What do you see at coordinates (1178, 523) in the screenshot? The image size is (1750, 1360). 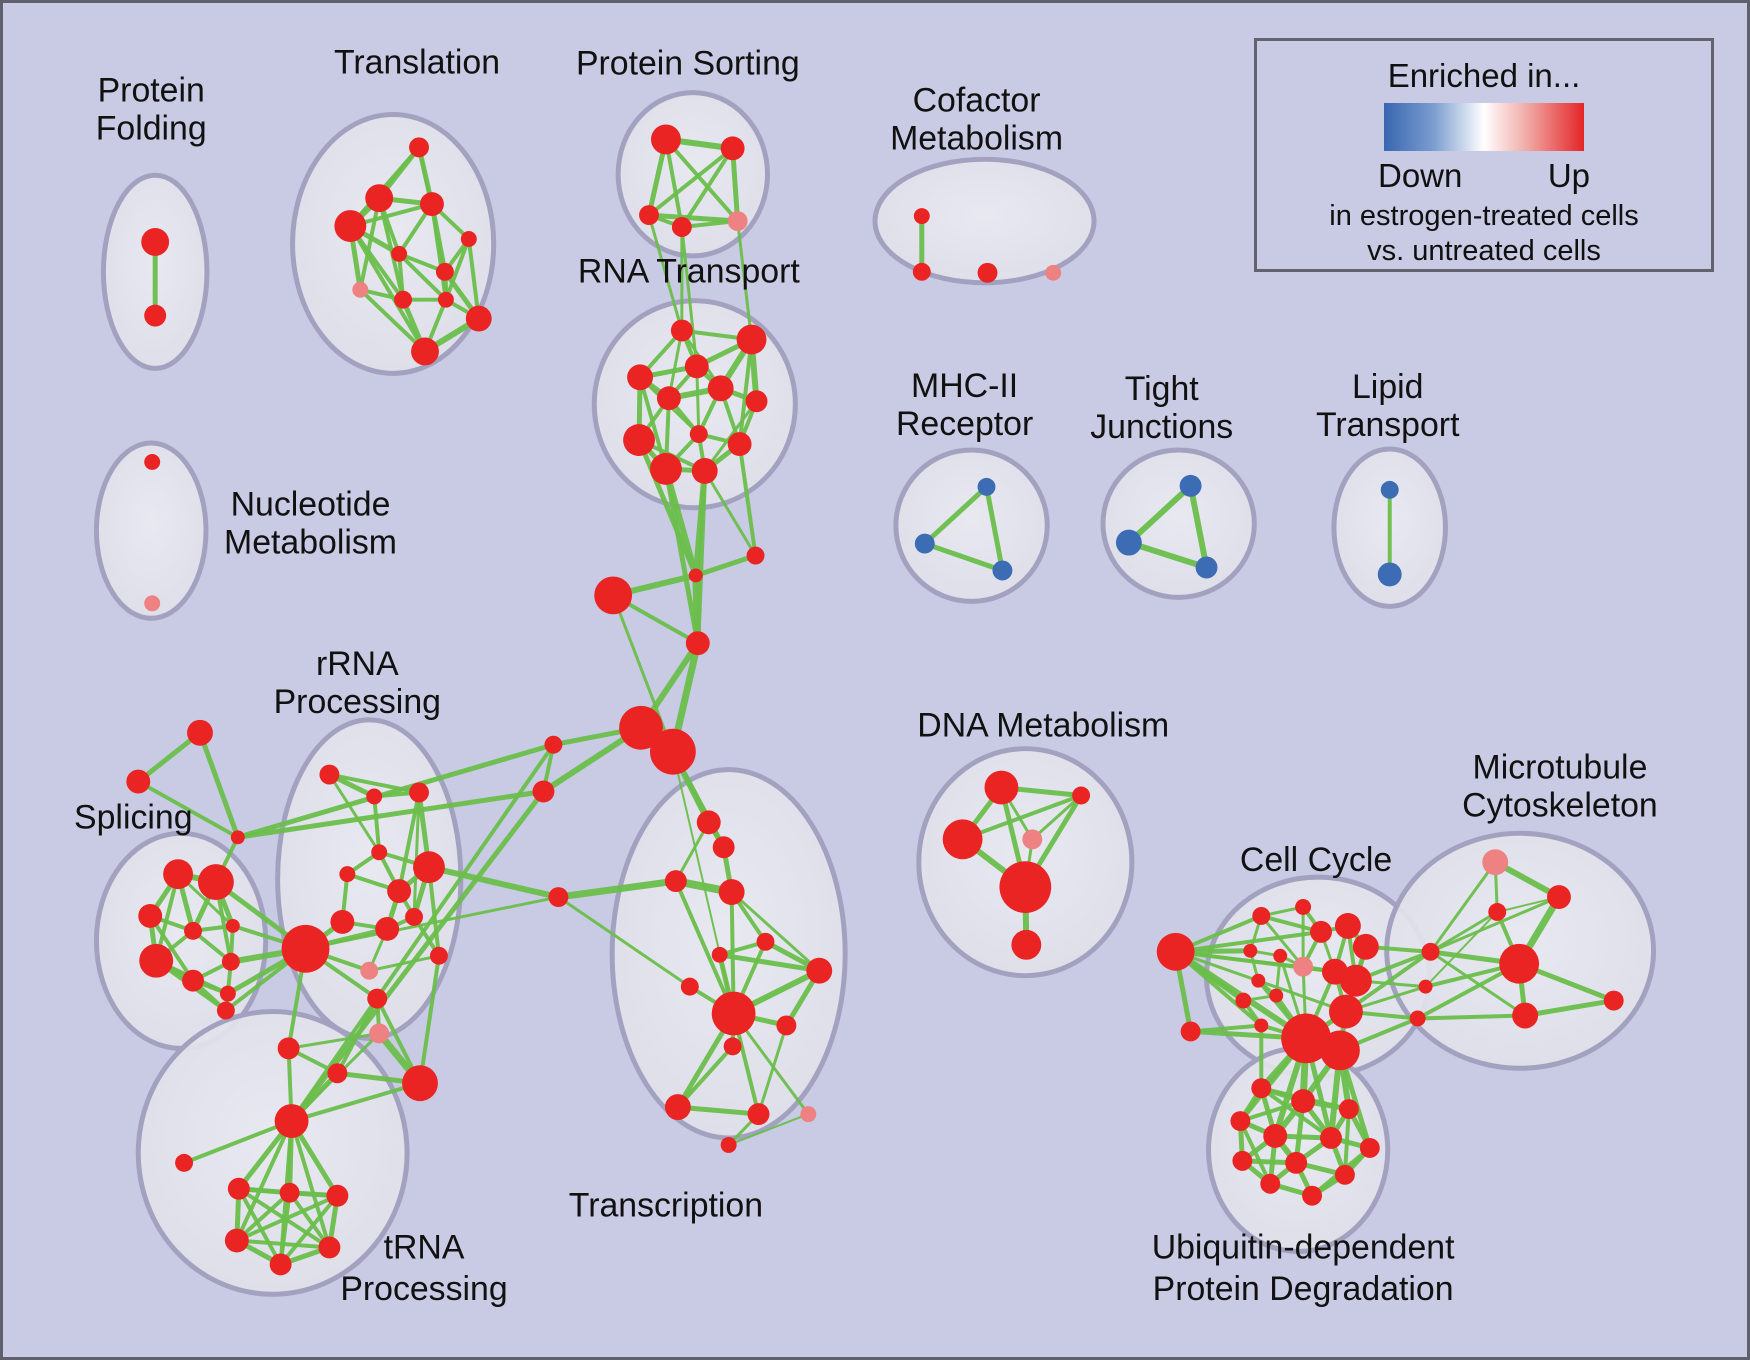 I see `cluster-ellipse-tight-junctions` at bounding box center [1178, 523].